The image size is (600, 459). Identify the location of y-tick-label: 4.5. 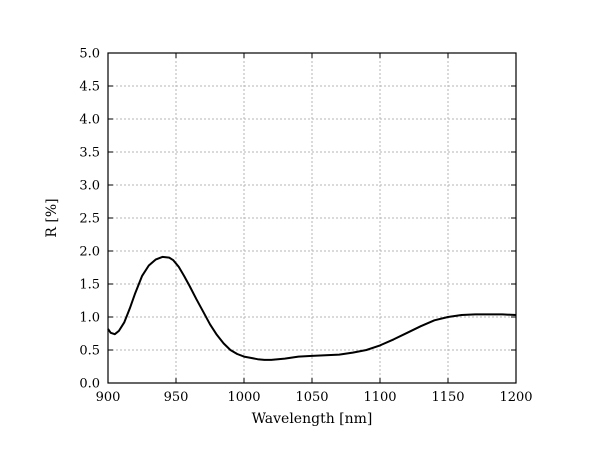
(89, 87).